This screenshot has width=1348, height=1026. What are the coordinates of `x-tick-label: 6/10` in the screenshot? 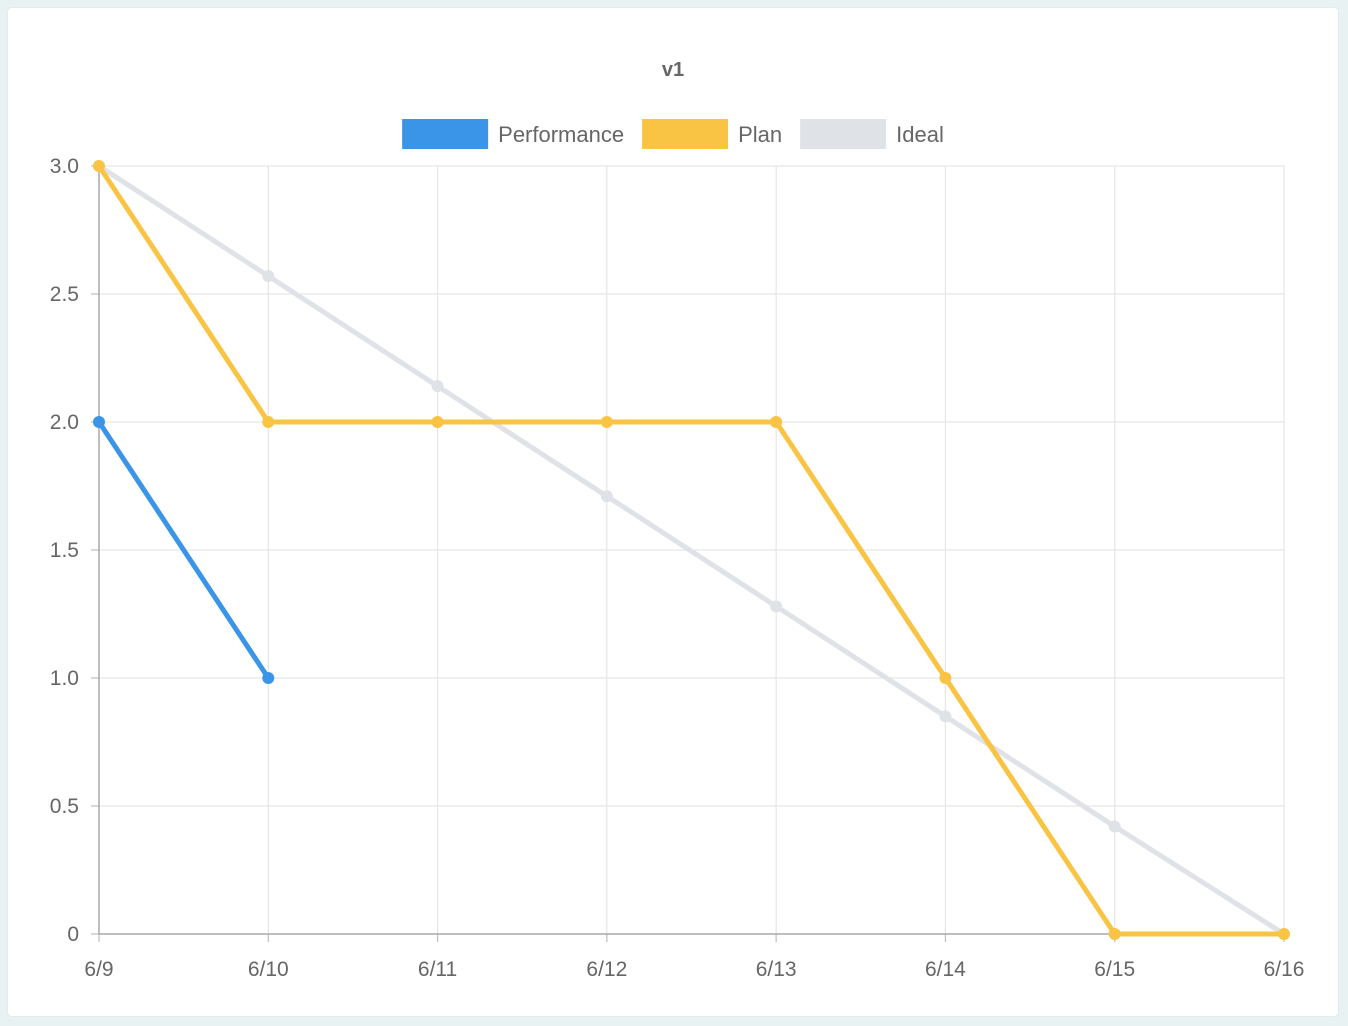 It's located at (268, 969).